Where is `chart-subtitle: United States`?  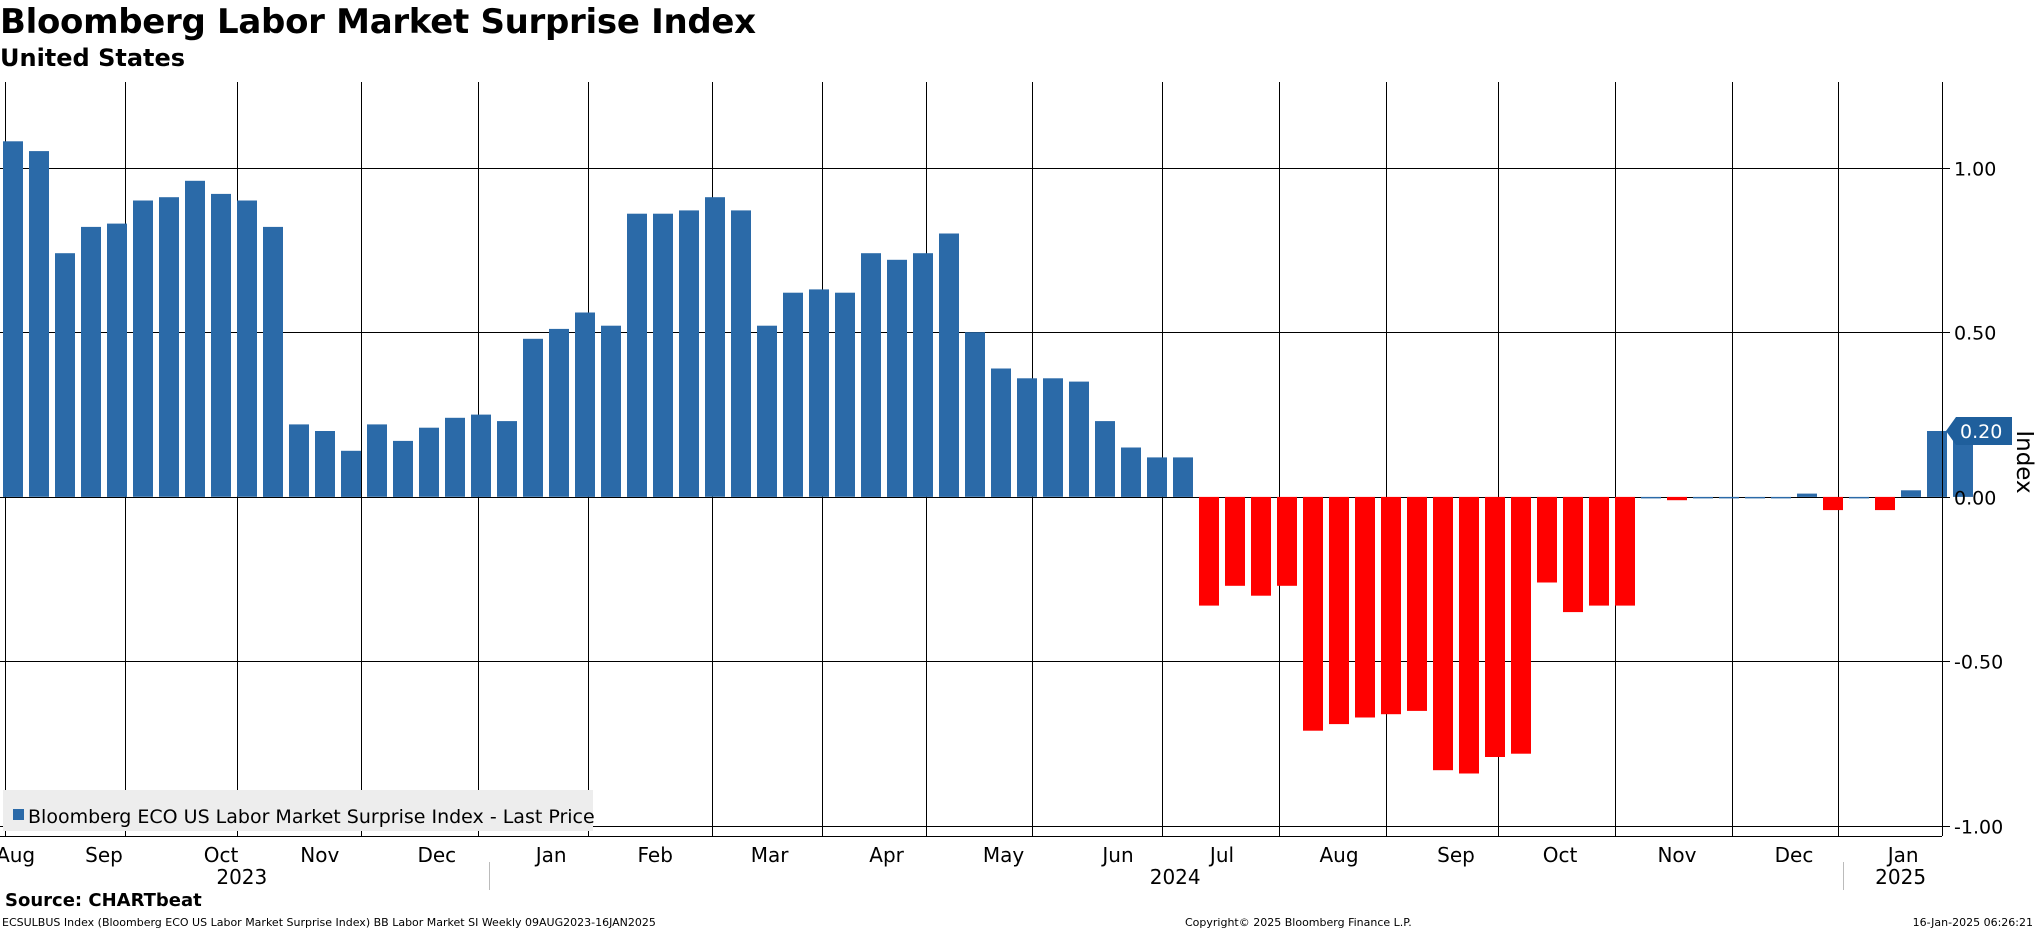 chart-subtitle: United States is located at coordinates (93, 58).